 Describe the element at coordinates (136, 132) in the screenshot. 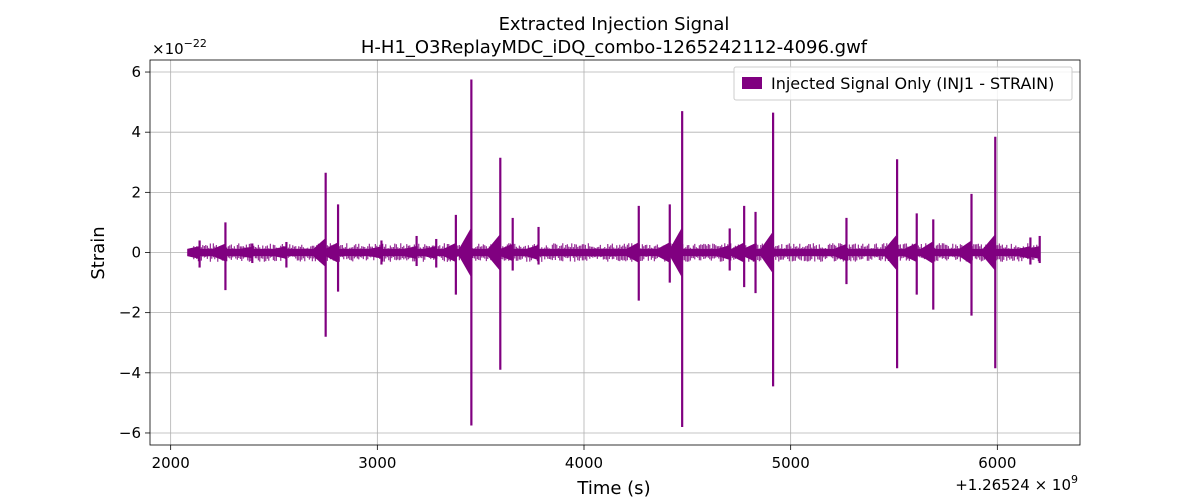

I see `y-tick-label: 4` at that location.